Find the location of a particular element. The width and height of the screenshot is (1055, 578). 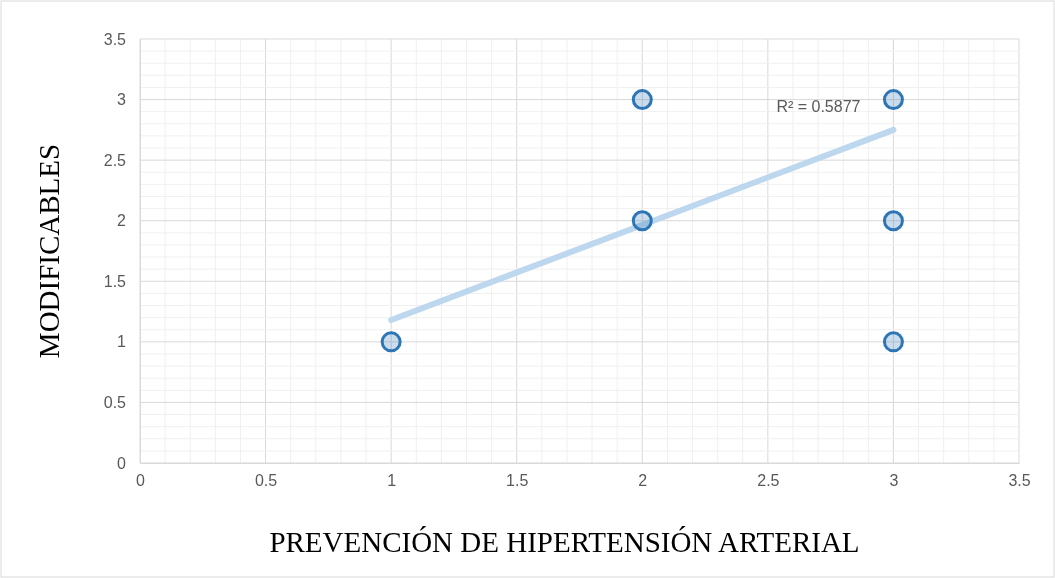

x-tick-label: 1.5 is located at coordinates (517, 481).